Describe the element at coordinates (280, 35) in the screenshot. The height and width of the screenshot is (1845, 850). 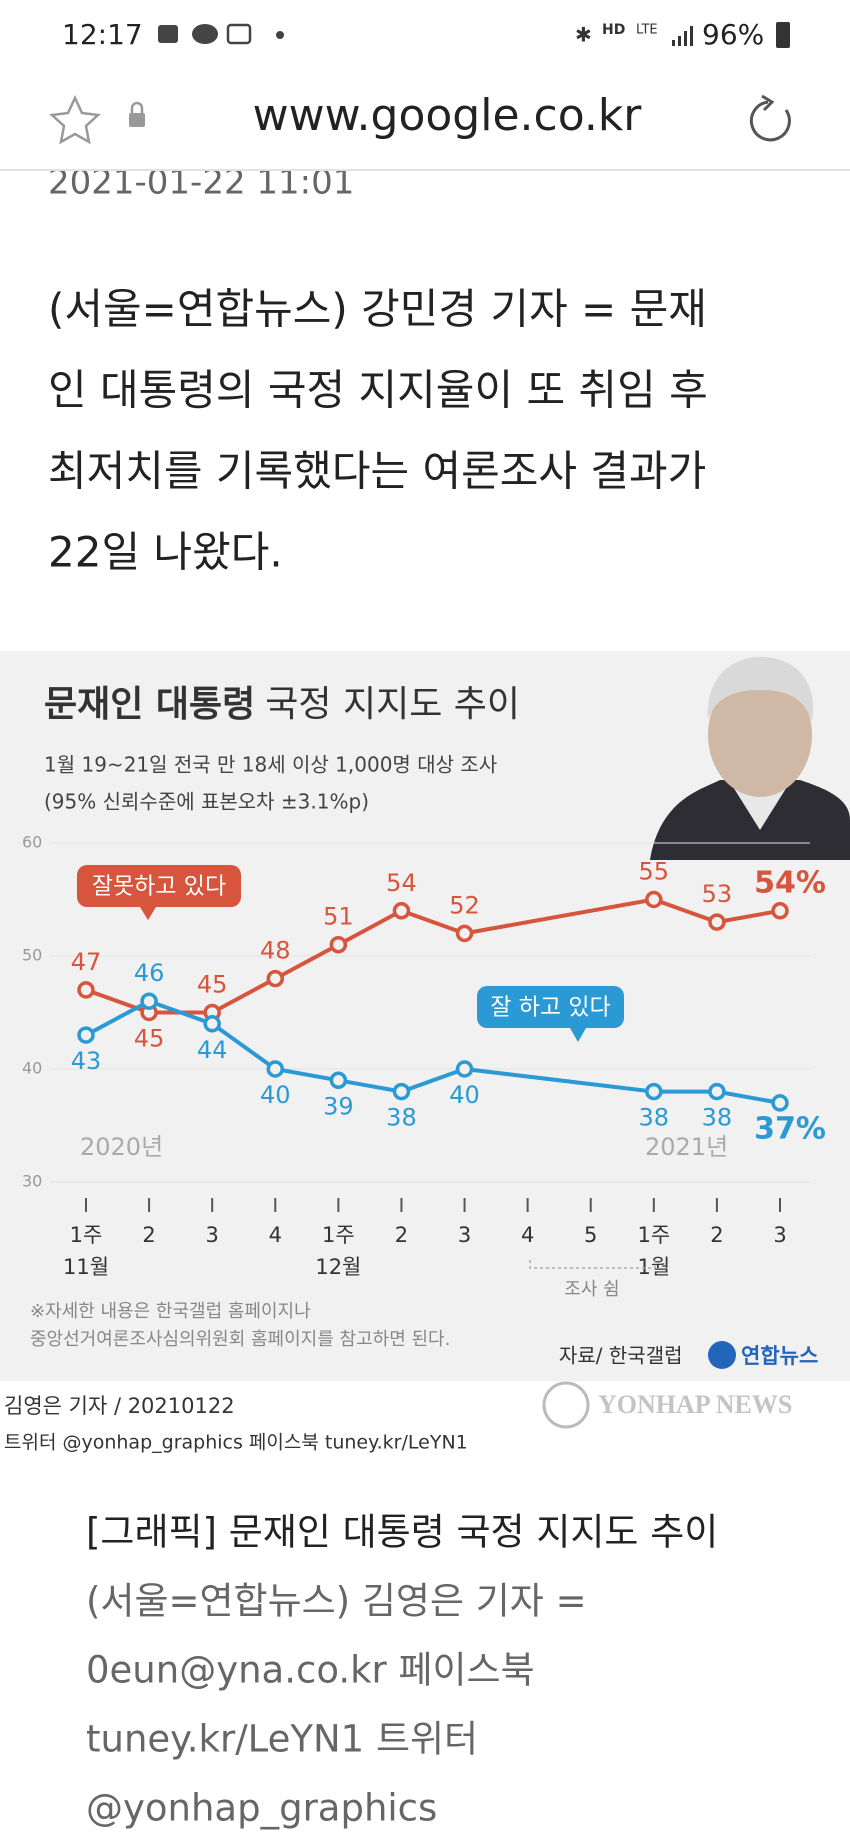
I see `status-dot` at that location.